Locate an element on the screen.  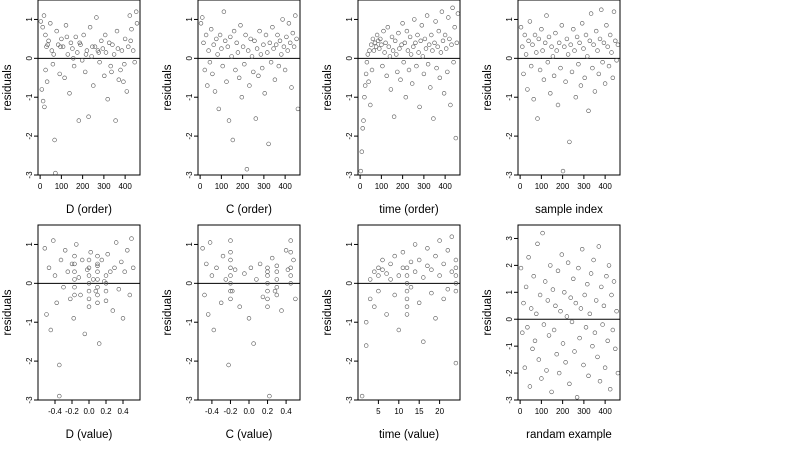
x-tick-label: 0.4 is located at coordinates (123, 411).